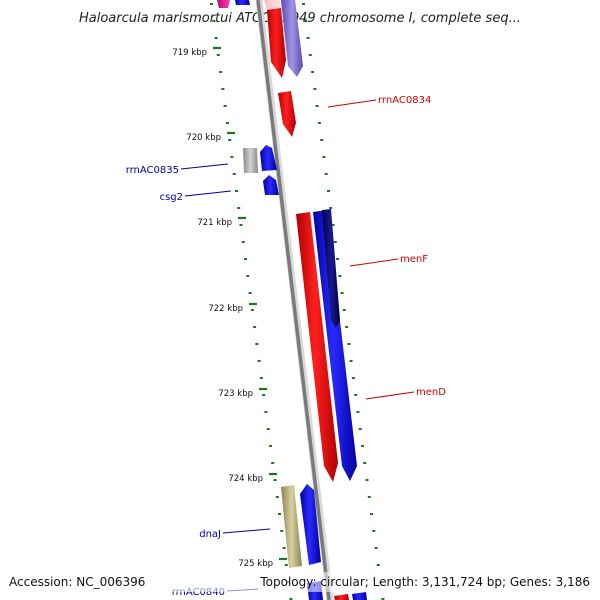 This screenshot has width=600, height=600. Describe the element at coordinates (225, 309) in the screenshot. I see `ruler-tick-label: 722 kbp` at that location.